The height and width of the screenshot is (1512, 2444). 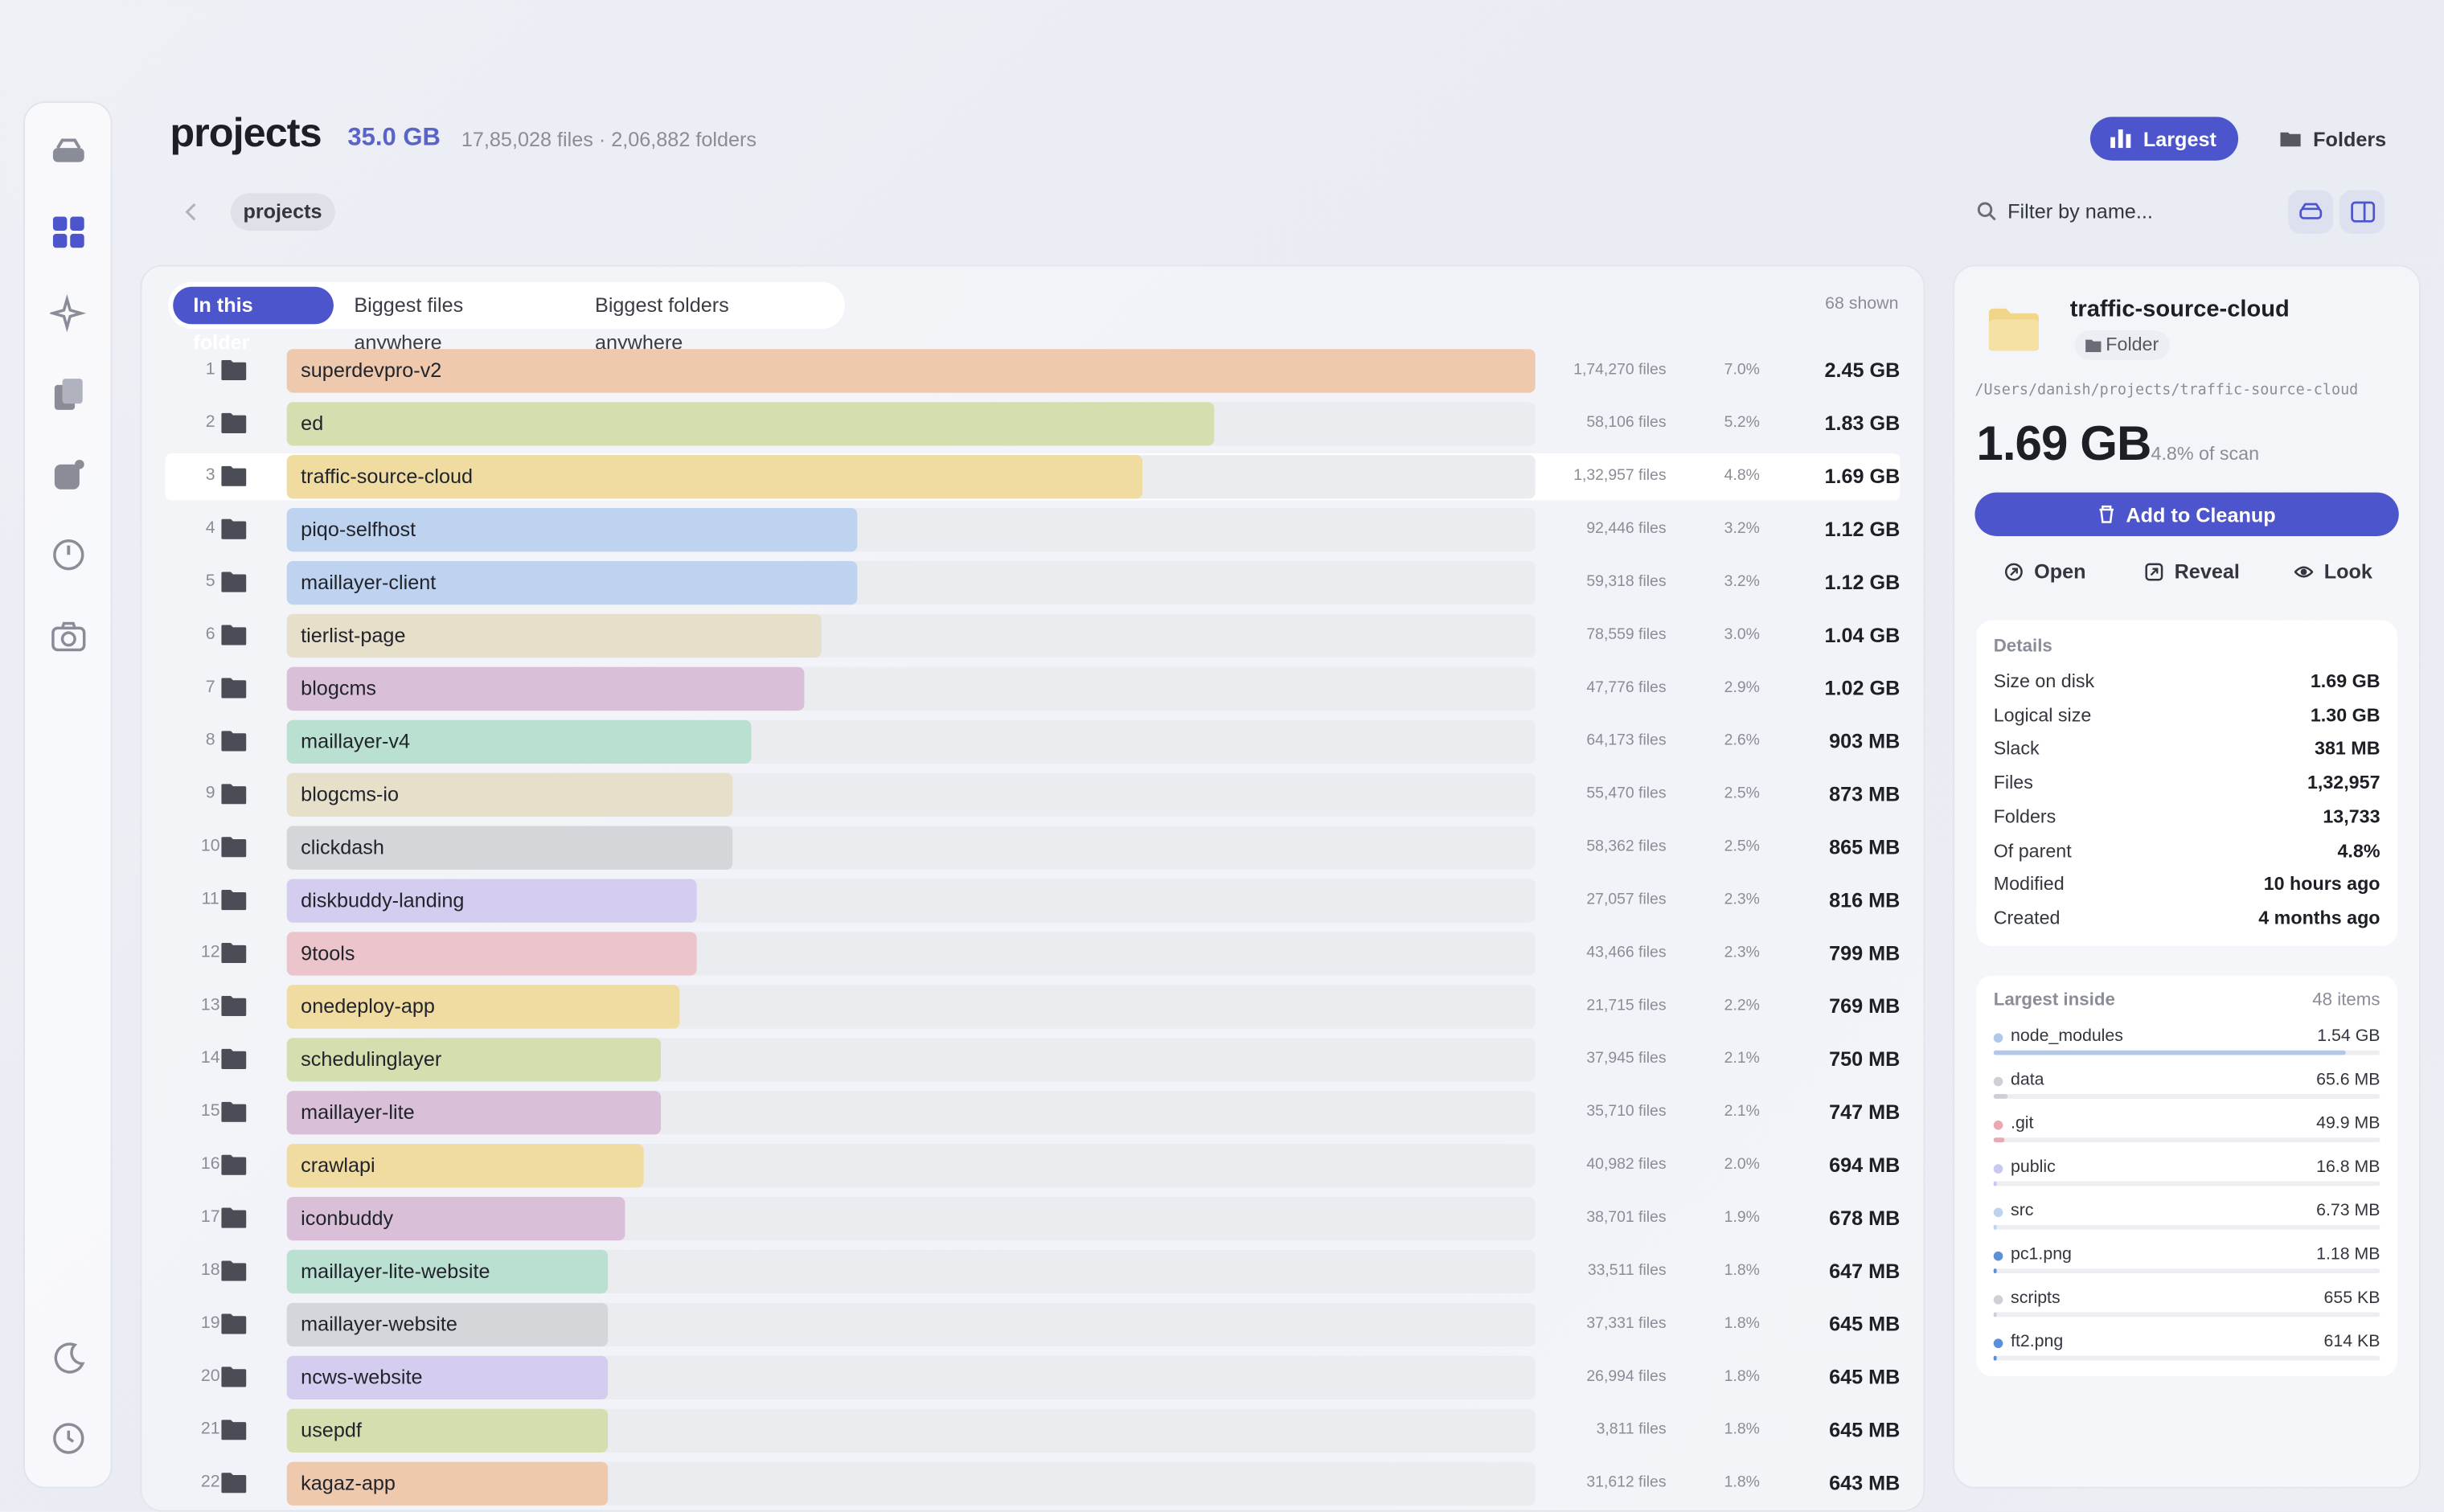 I want to click on folder-row: 5 maillayer-client 59,318 files 3.2% 1.12 GB, so click(x=1033, y=582).